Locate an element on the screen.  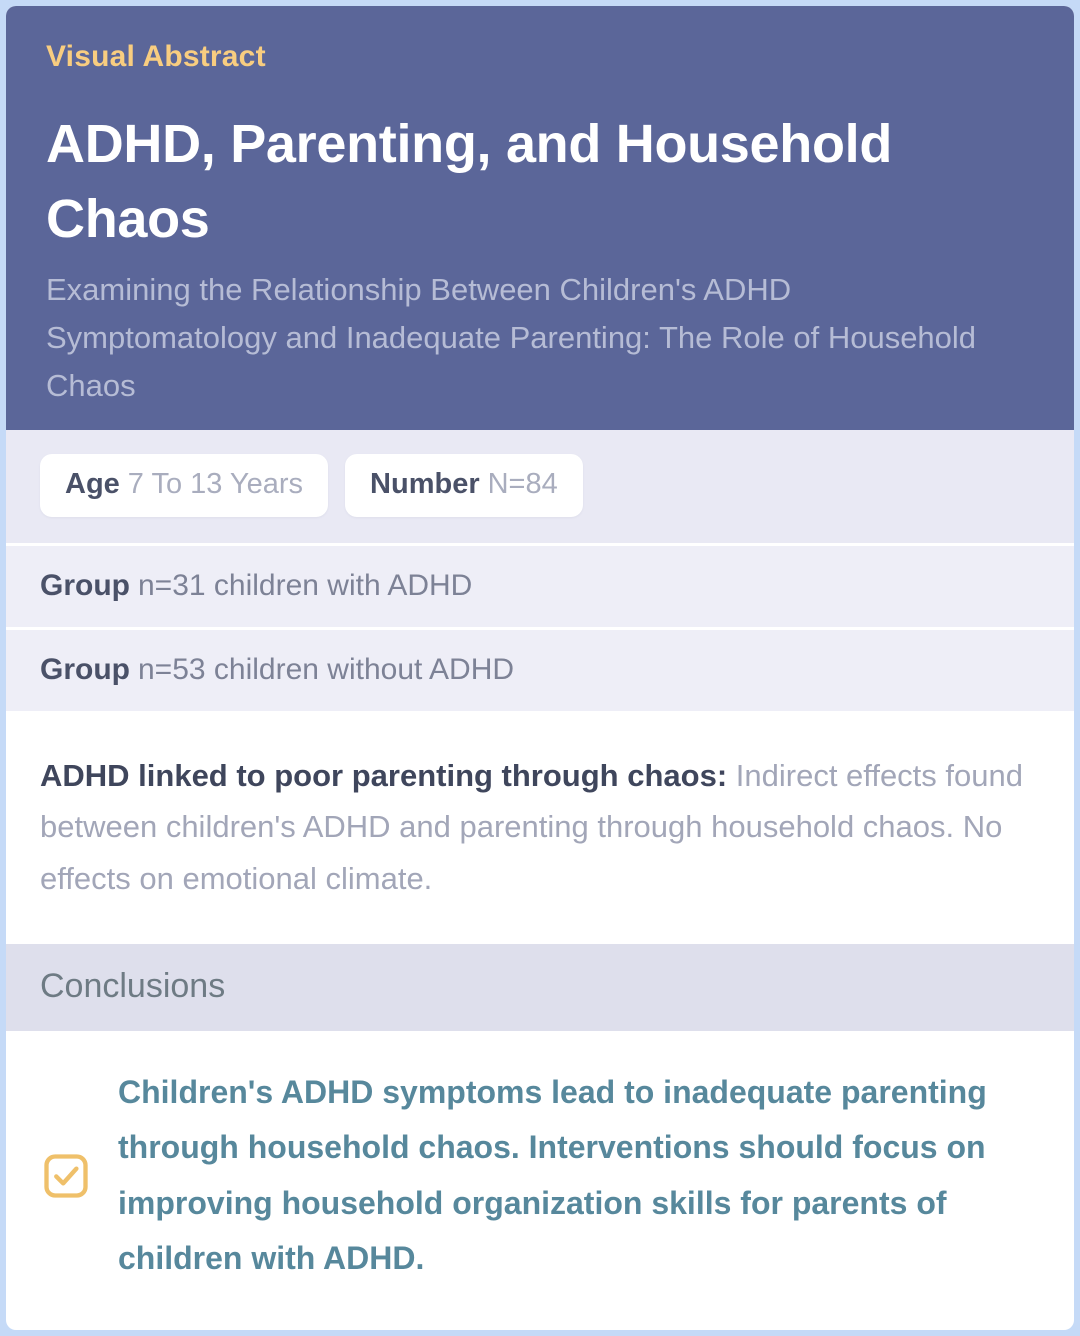
group-value: n=31 children with ADHD is located at coordinates (305, 585).